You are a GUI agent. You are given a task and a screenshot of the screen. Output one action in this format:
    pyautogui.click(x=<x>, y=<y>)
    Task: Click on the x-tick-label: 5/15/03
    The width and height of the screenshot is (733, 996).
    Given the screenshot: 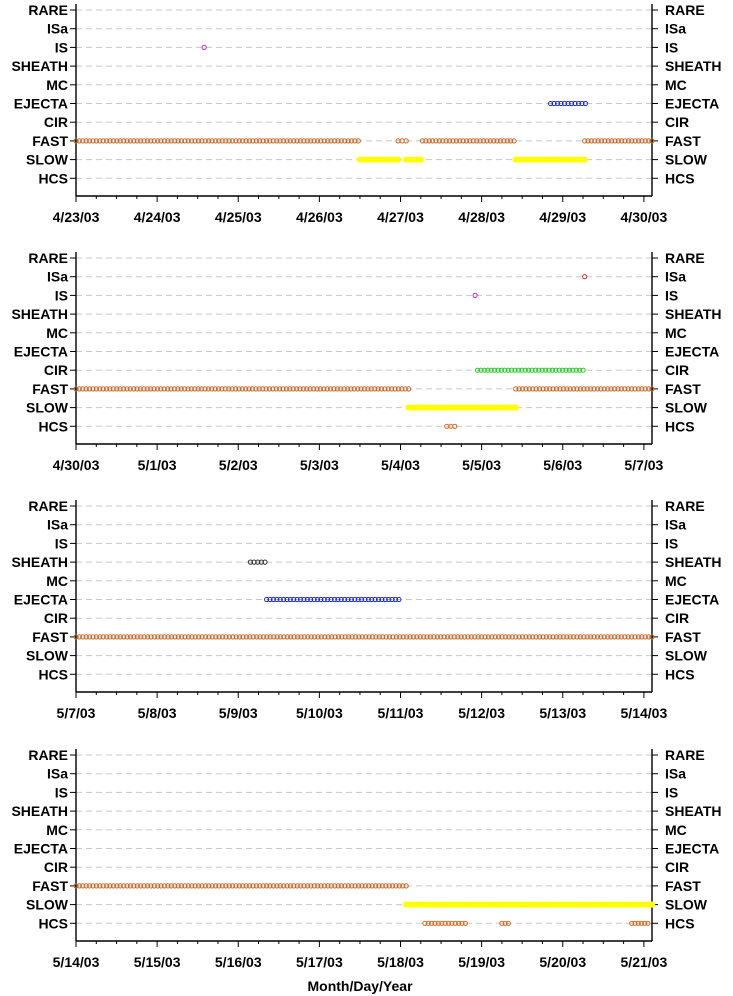 What is the action you would take?
    pyautogui.click(x=157, y=962)
    